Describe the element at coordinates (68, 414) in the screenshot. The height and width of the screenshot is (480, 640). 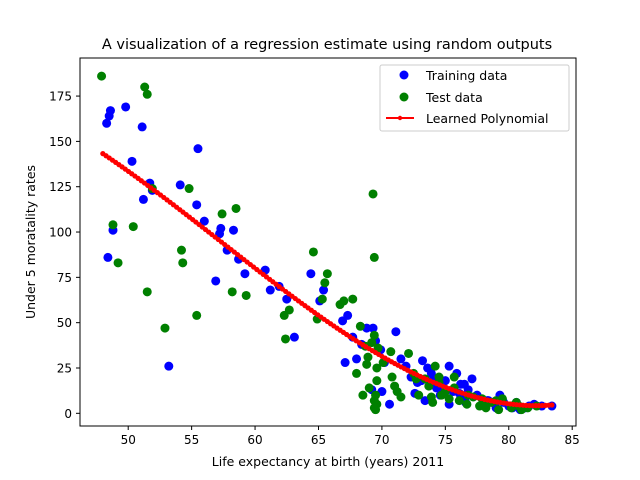
I see `y-tick-label: 0` at that location.